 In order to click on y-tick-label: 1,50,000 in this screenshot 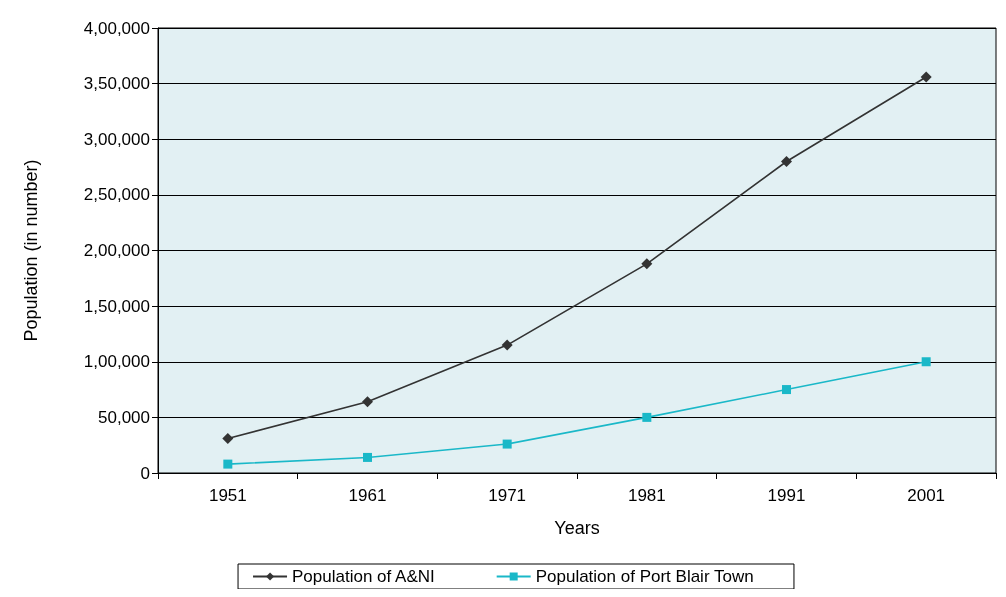, I will do `click(116, 306)`.